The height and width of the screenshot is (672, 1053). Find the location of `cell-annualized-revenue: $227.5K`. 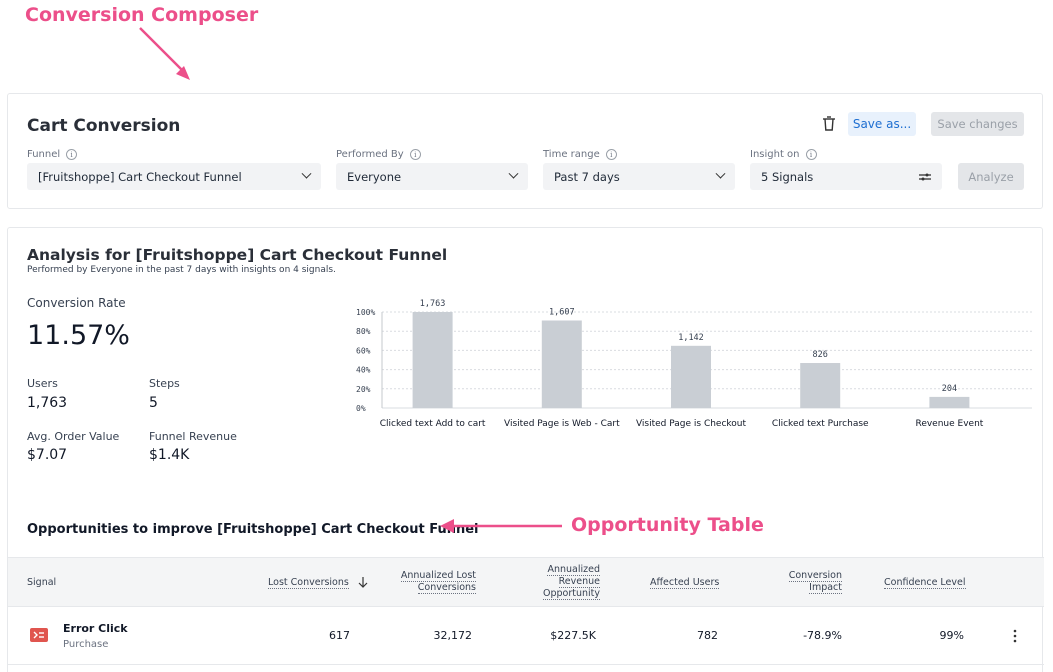

cell-annualized-revenue: $227.5K is located at coordinates (573, 635).